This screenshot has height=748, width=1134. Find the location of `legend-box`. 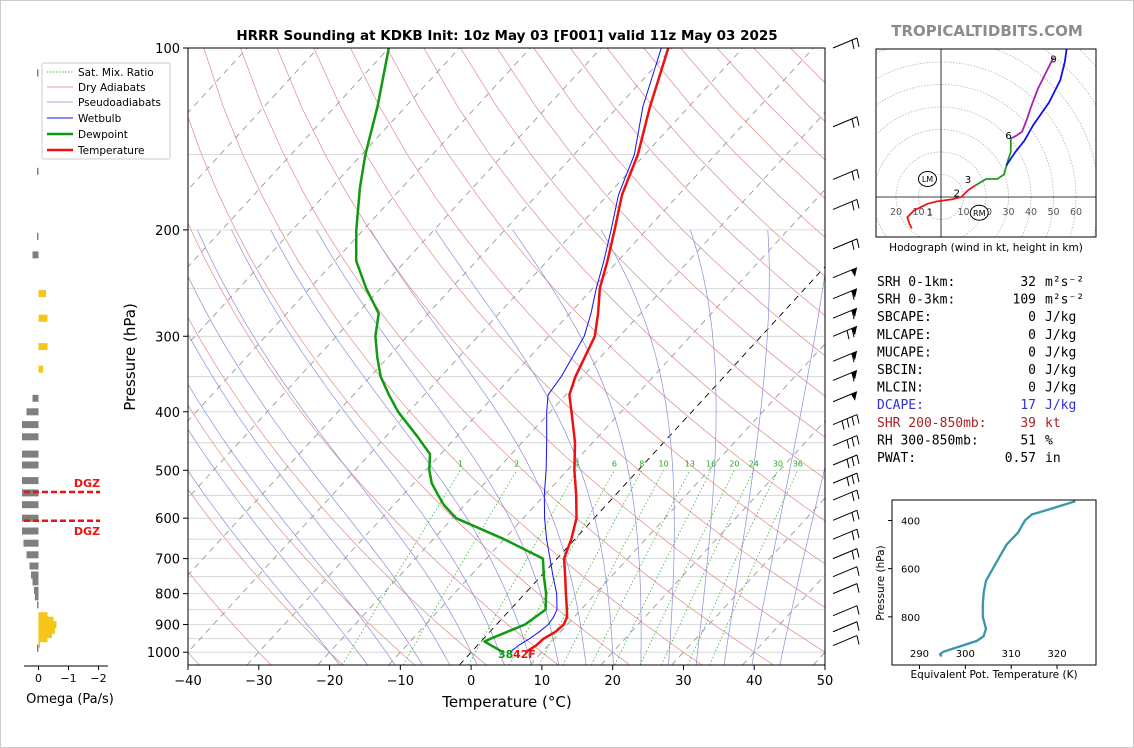

legend-box is located at coordinates (106, 111).